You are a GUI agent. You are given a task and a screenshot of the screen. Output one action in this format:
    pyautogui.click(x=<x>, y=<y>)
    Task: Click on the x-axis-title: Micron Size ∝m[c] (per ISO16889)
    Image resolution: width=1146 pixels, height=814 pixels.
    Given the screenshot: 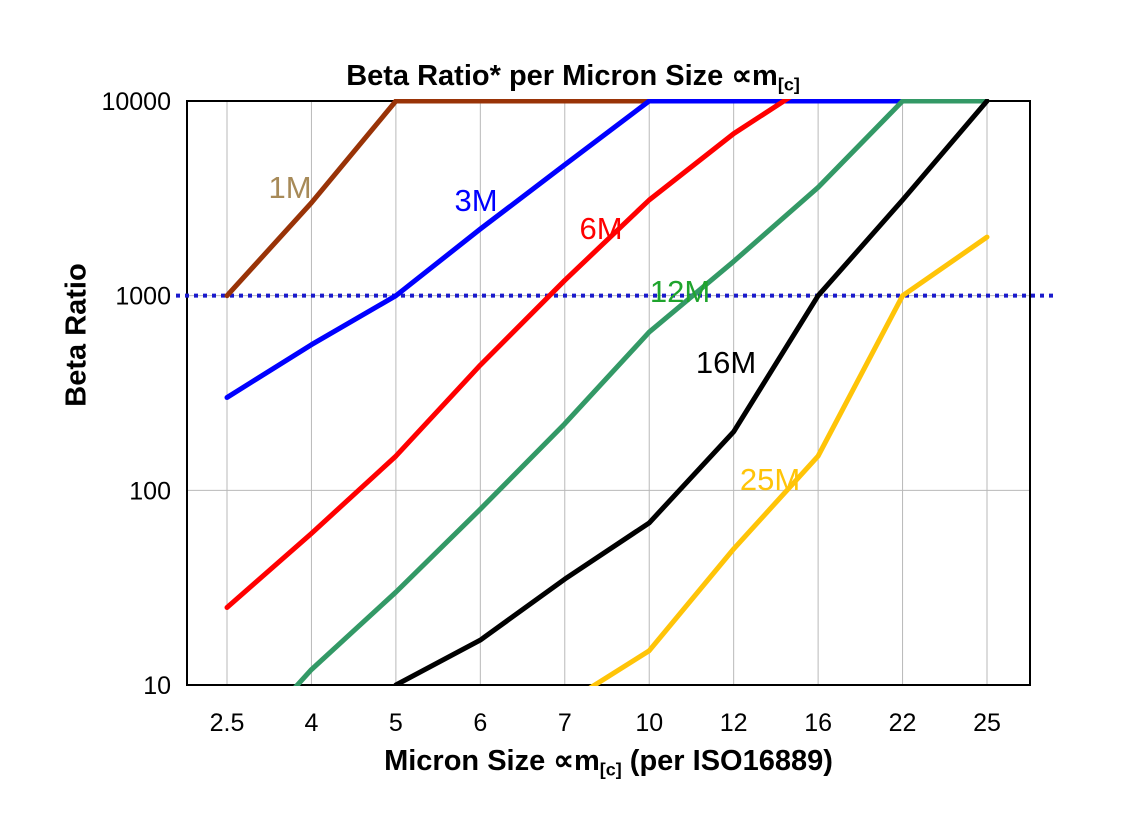 What is the action you would take?
    pyautogui.click(x=608, y=761)
    